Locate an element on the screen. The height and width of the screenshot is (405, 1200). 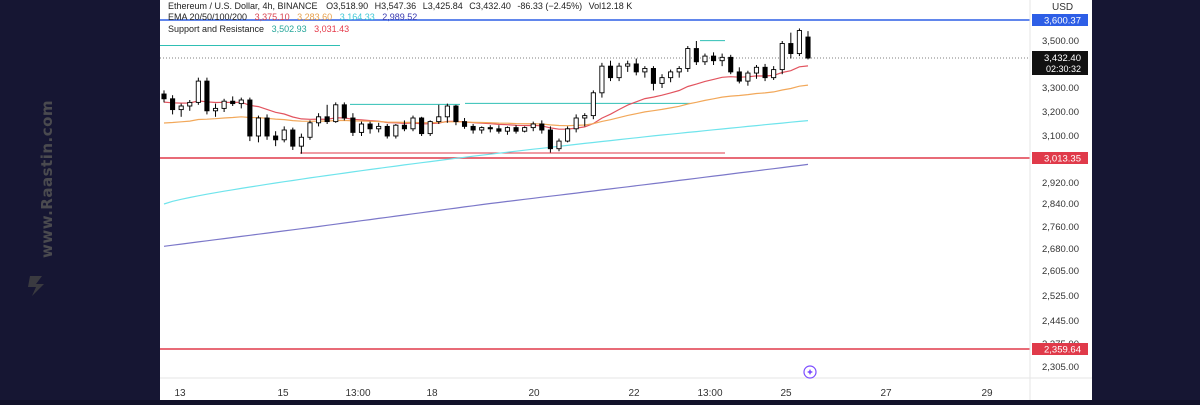
current-price-badge: 3,432.40 is located at coordinates (1062, 58).